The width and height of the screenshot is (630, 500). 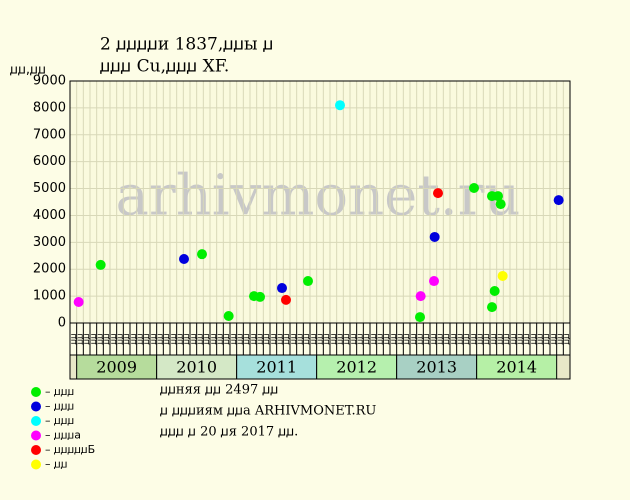 What do you see at coordinates (268, 411) in the screenshot?
I see `note: ꙡ ꙡꙡꙡиям ꙡꙡa ARHIVMONET.RU` at bounding box center [268, 411].